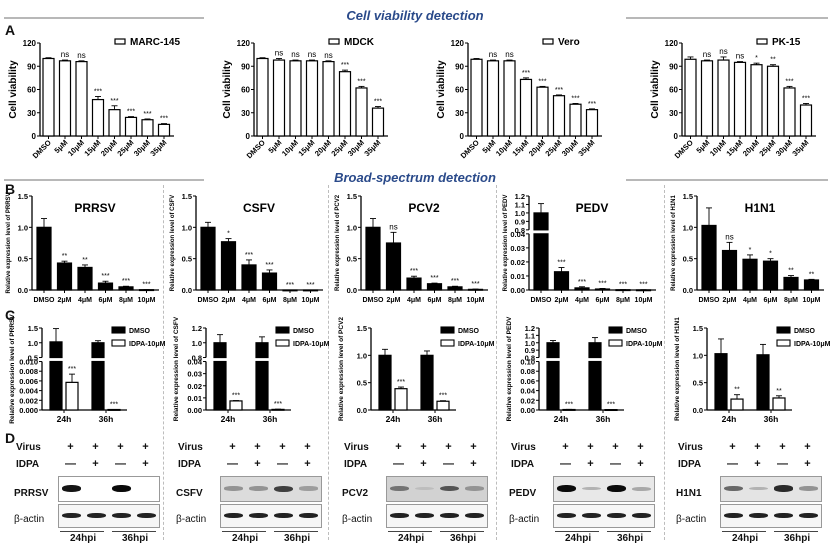 This screenshot has width=832, height=544. What do you see at coordinates (245, 538) in the screenshot?
I see `timepoint-label: 24hpi` at bounding box center [245, 538].